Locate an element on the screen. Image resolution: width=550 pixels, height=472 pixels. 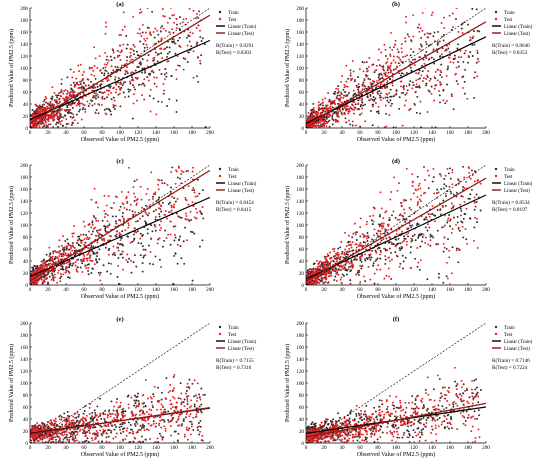
y-tick-label: 180 is located at coordinates (300, 178).